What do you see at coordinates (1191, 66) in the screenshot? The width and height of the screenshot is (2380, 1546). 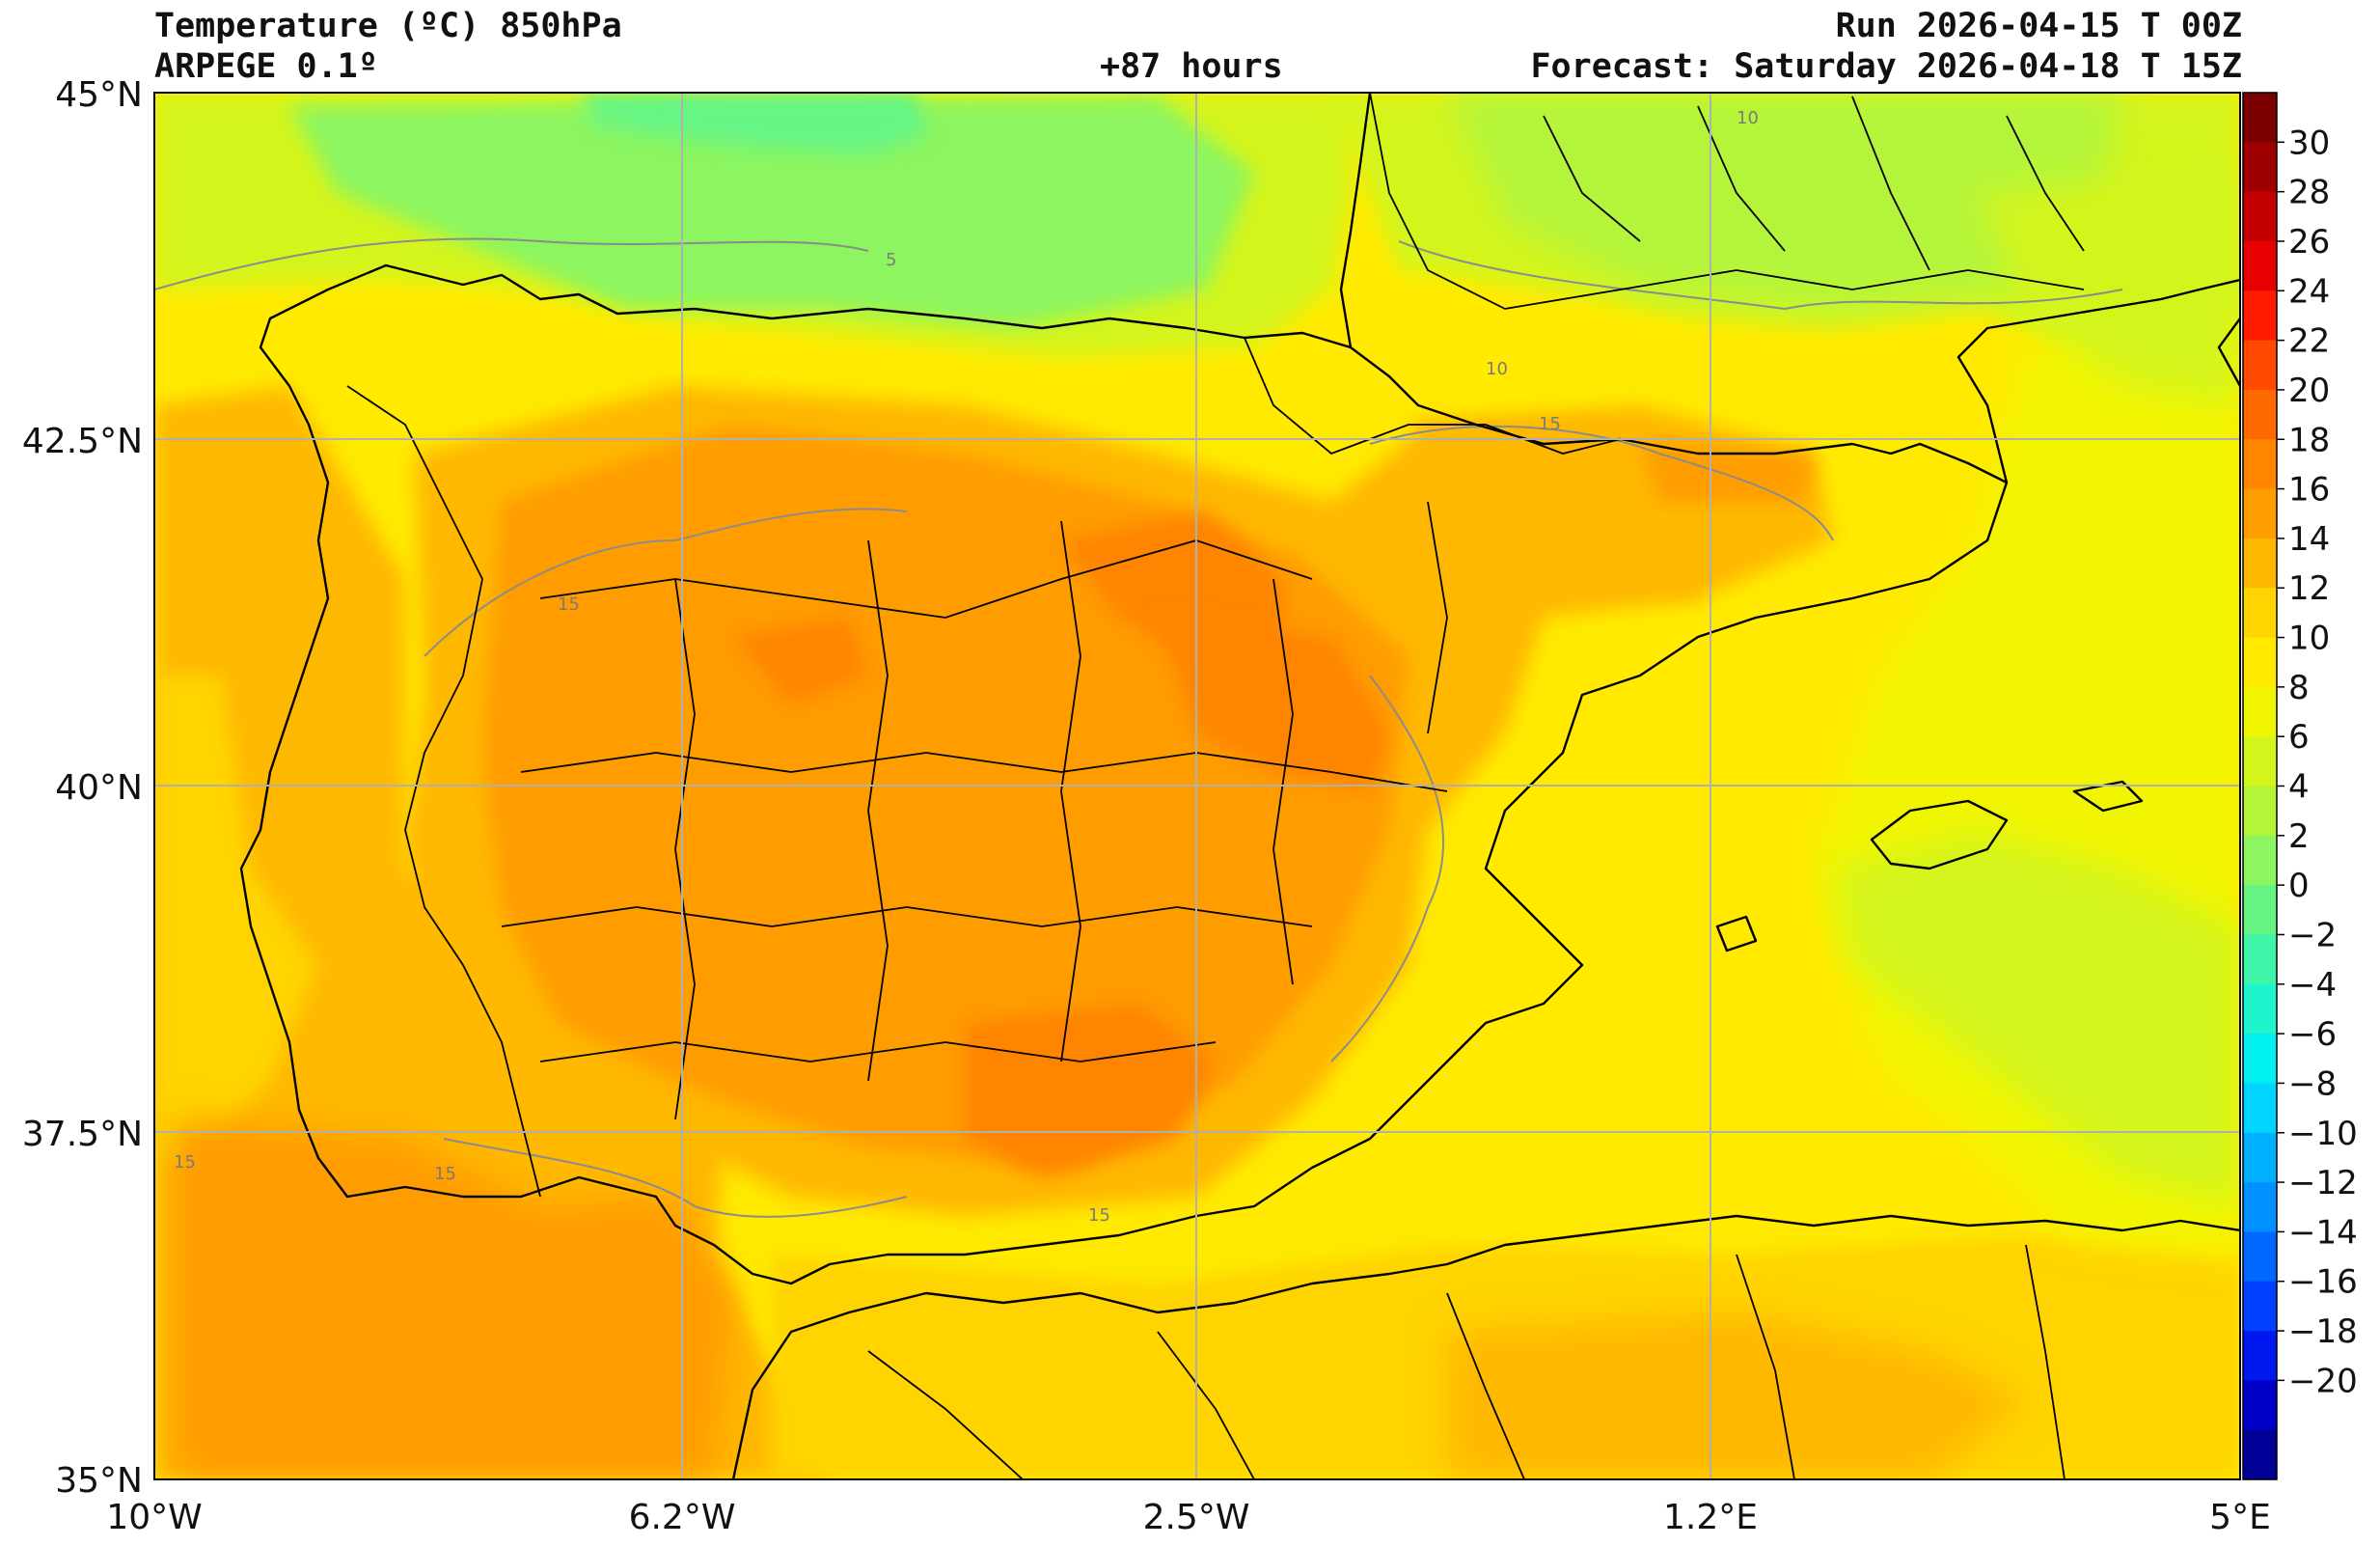 I see `lead-time-label: +87 hours` at bounding box center [1191, 66].